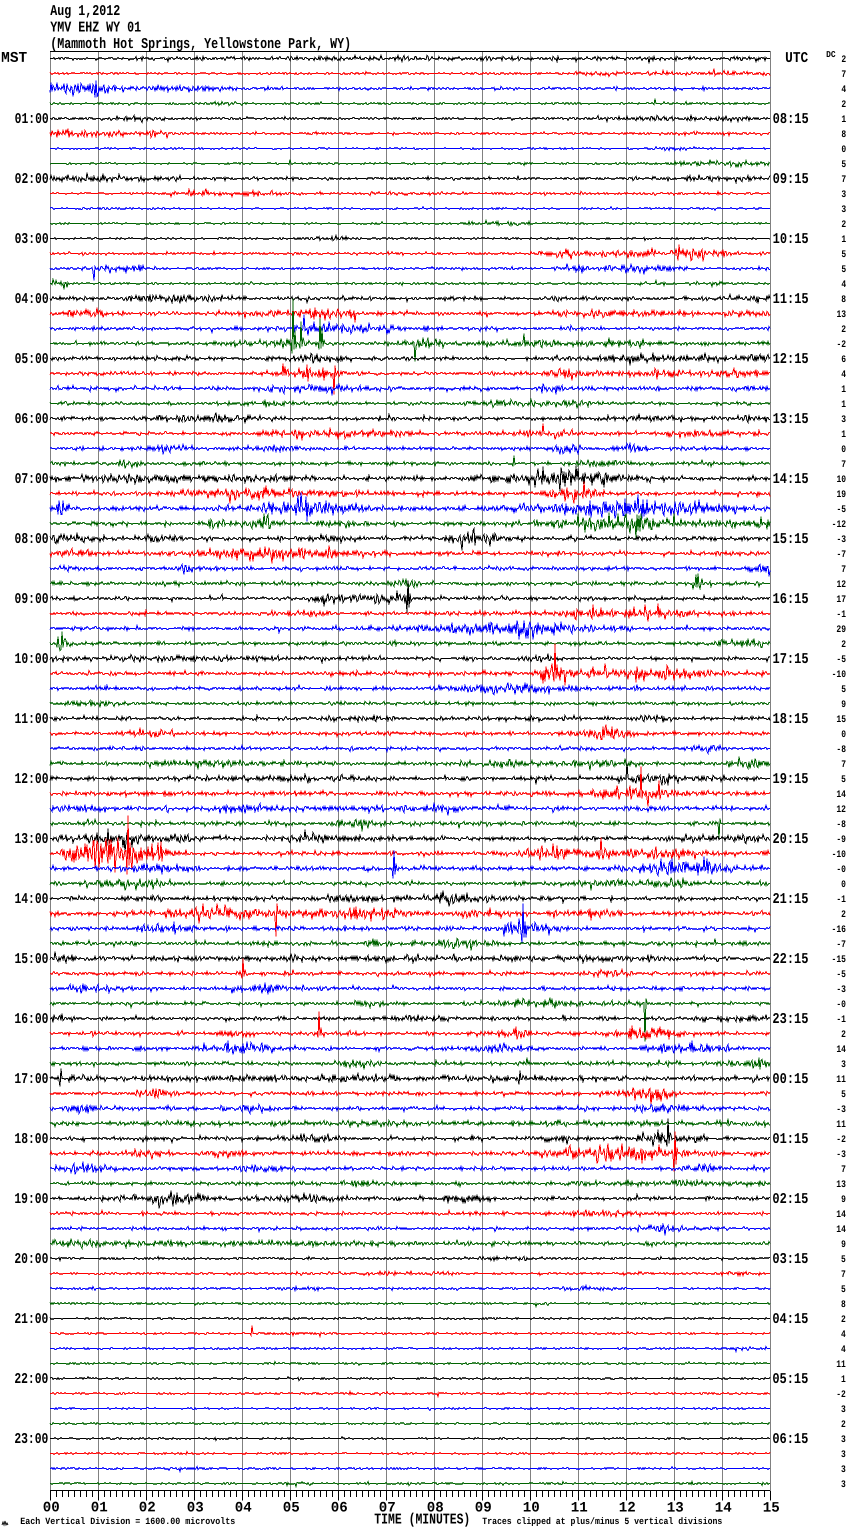 The width and height of the screenshot is (850, 1534). What do you see at coordinates (790, 1199) in the screenshot?
I see `svg-text: 02:15` at bounding box center [790, 1199].